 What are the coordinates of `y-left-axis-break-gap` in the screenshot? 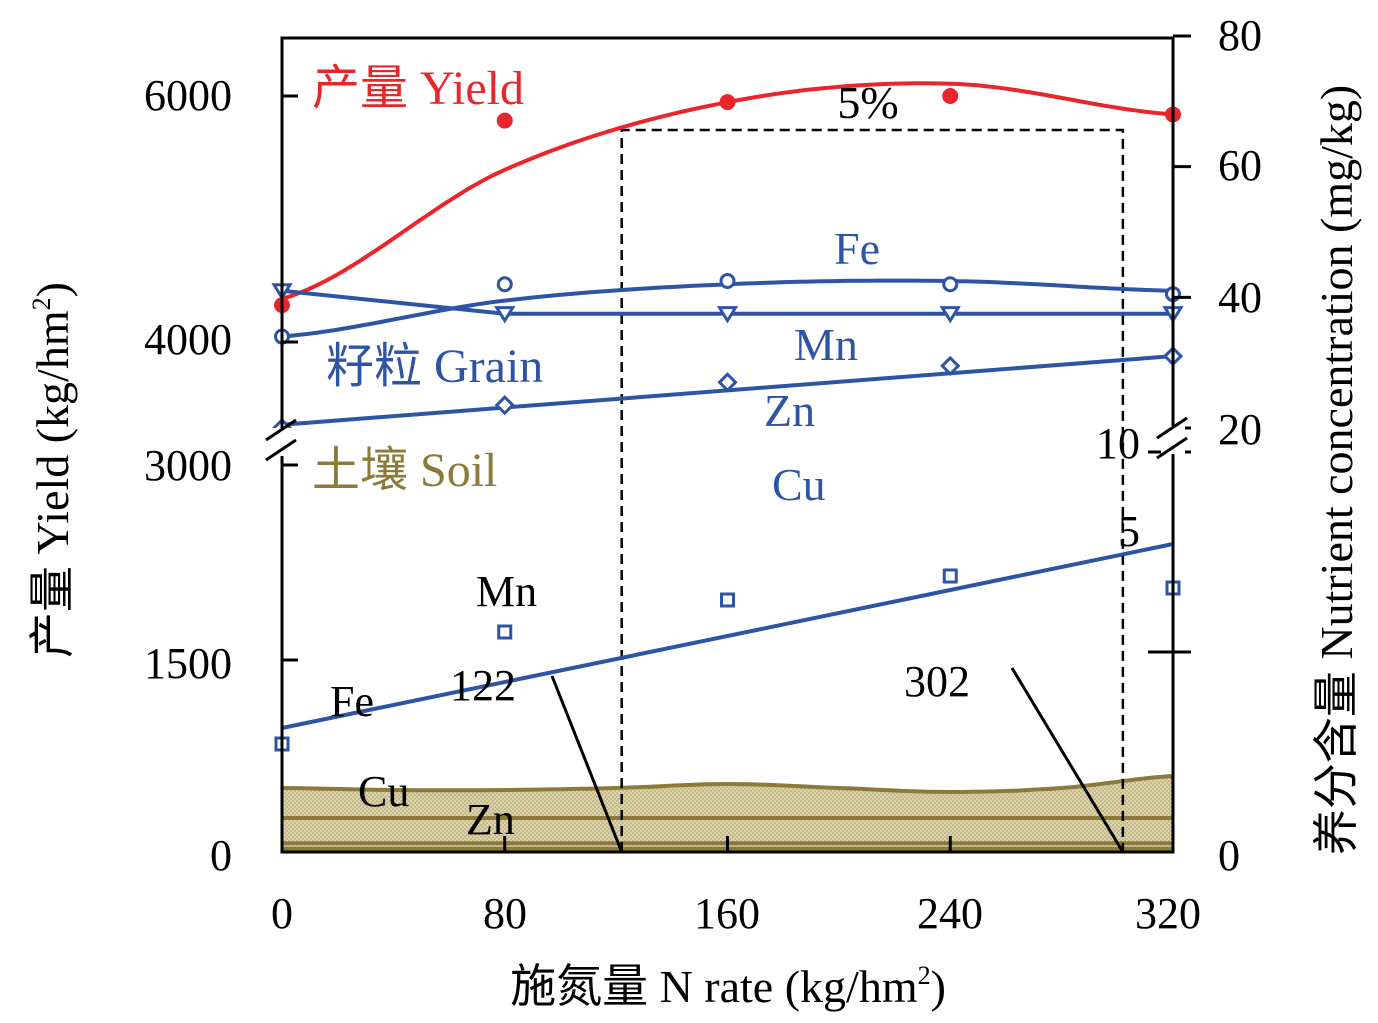 It's located at (282, 442).